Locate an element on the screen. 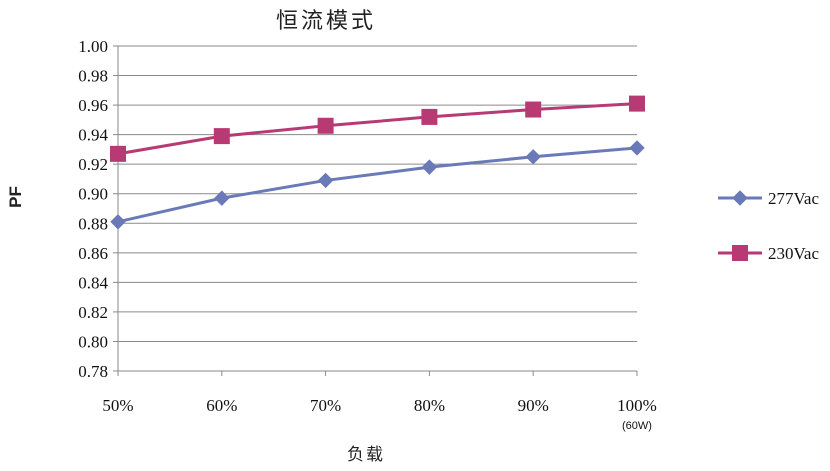 The width and height of the screenshot is (830, 471). series-230Vac is located at coordinates (377, 128).